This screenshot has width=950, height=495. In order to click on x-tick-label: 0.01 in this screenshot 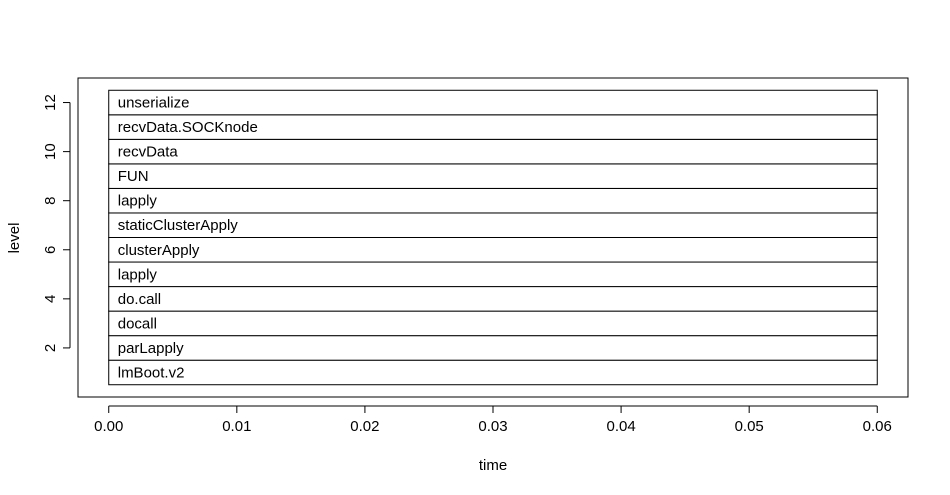, I will do `click(236, 426)`.